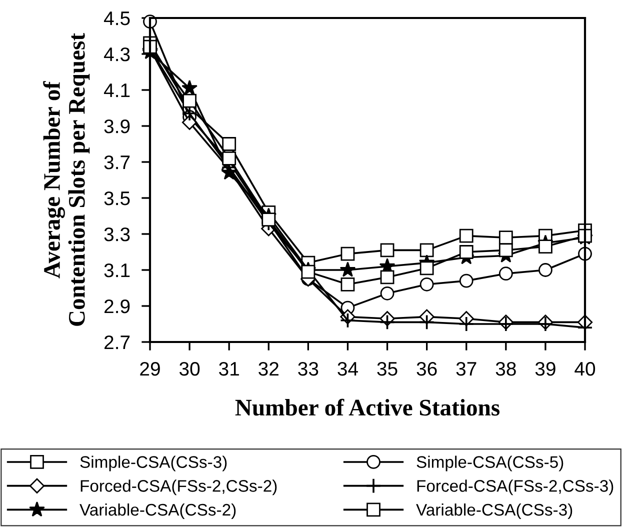 The image size is (622, 529). What do you see at coordinates (150, 369) in the screenshot?
I see `x-tick-label: 29` at bounding box center [150, 369].